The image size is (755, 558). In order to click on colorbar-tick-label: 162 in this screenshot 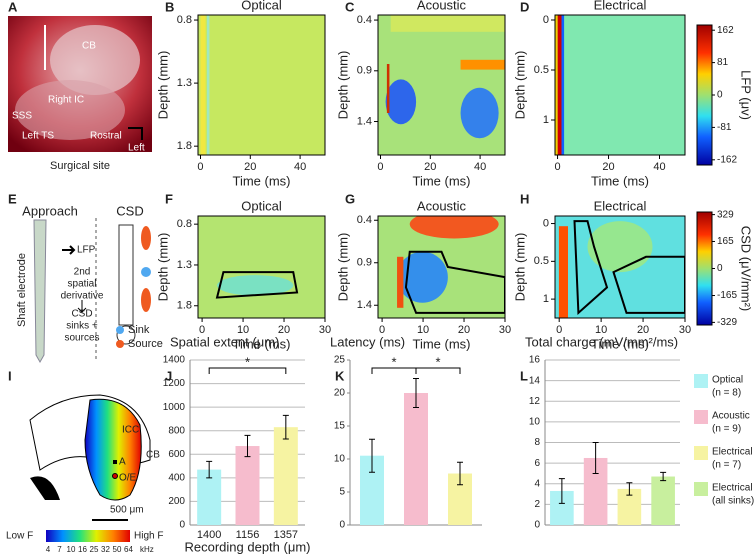, I will do `click(725, 30)`.